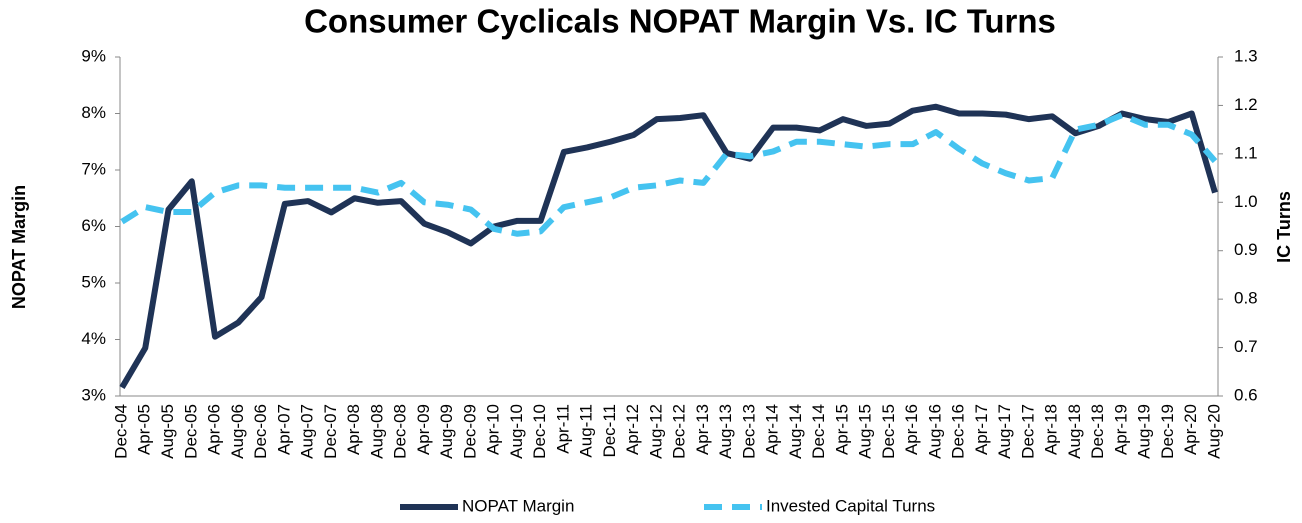 The width and height of the screenshot is (1302, 523). Describe the element at coordinates (518, 505) in the screenshot. I see `legend-label: NOPAT Margin` at that location.